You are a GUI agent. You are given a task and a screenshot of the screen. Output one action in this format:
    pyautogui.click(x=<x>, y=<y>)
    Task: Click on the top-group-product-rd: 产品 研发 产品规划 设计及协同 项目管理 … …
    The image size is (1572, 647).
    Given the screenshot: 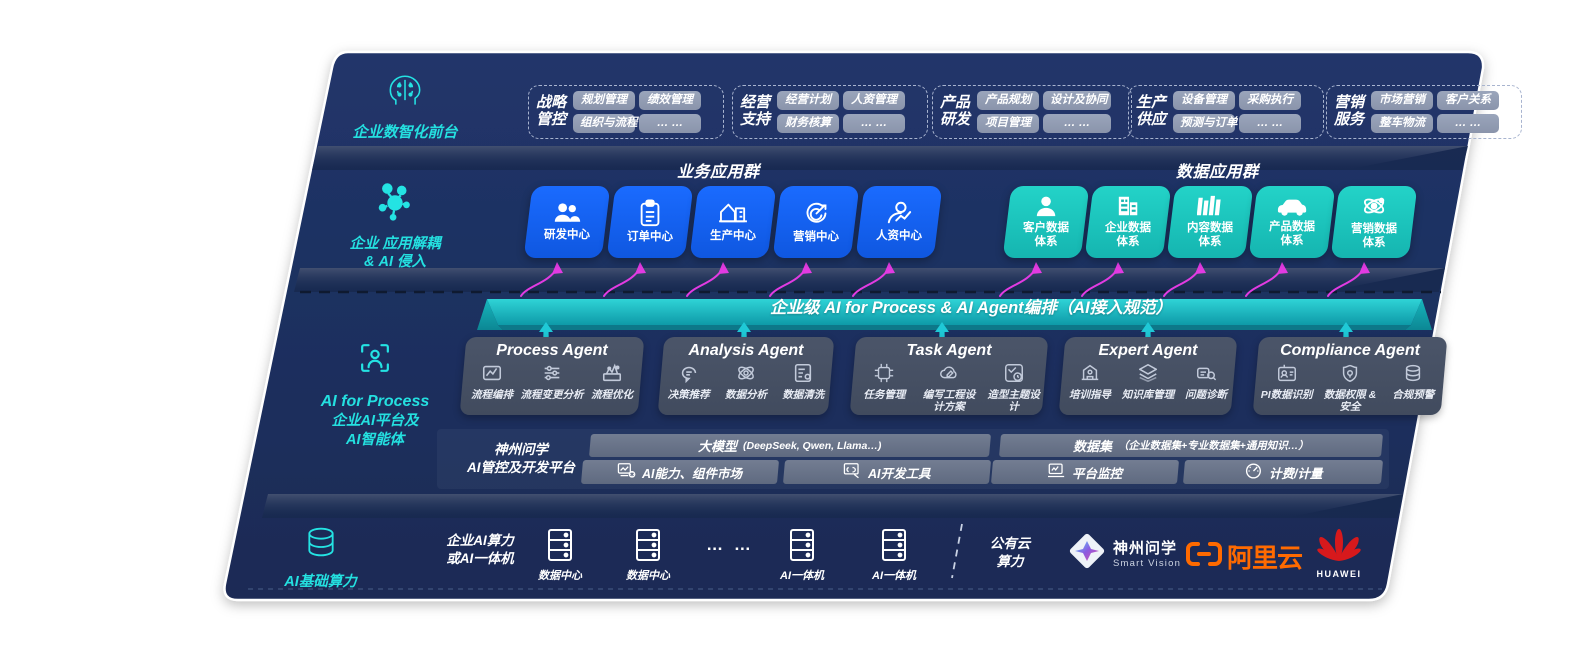 What is the action you would take?
    pyautogui.click(x=1032, y=112)
    